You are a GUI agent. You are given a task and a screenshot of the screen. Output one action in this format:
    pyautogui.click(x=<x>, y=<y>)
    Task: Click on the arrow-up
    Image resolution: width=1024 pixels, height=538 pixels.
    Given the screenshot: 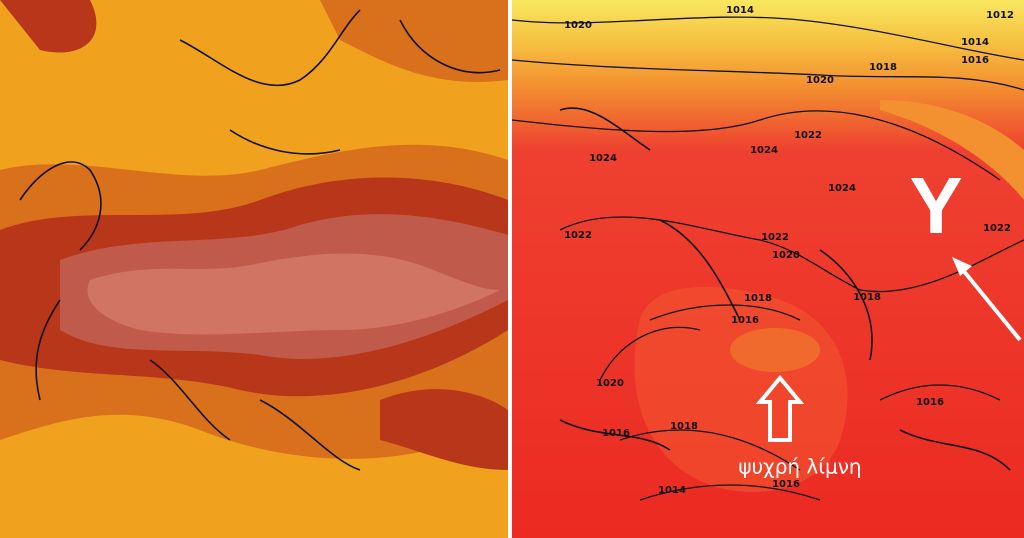 What is the action you would take?
    pyautogui.click(x=780, y=408)
    